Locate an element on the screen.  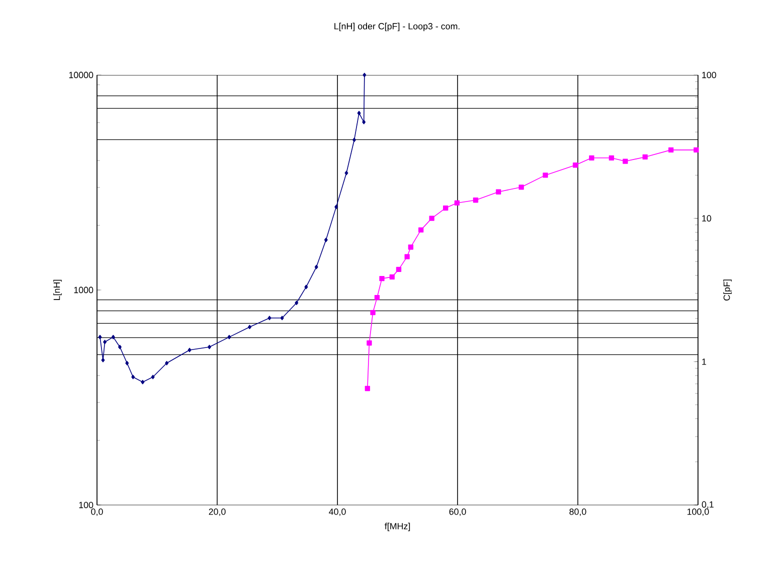
y-axis-title: C[pF] is located at coordinates (727, 290).